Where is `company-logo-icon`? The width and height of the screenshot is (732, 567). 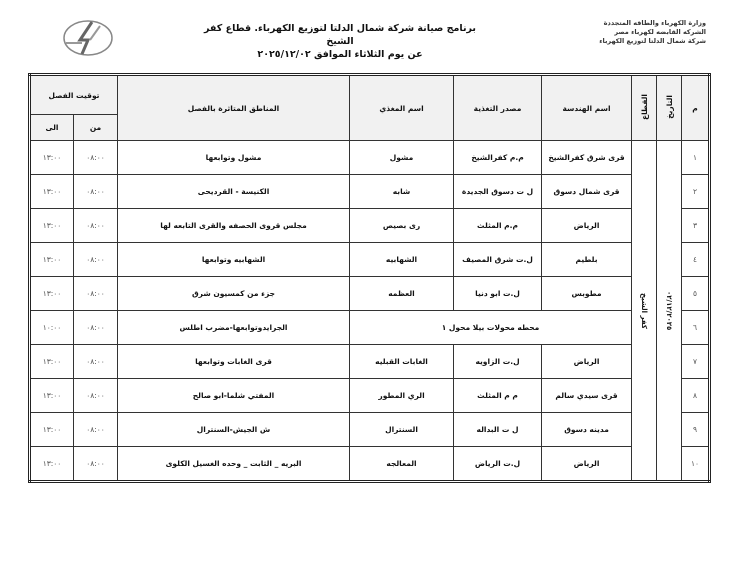 company-logo-icon is located at coordinates (88, 38).